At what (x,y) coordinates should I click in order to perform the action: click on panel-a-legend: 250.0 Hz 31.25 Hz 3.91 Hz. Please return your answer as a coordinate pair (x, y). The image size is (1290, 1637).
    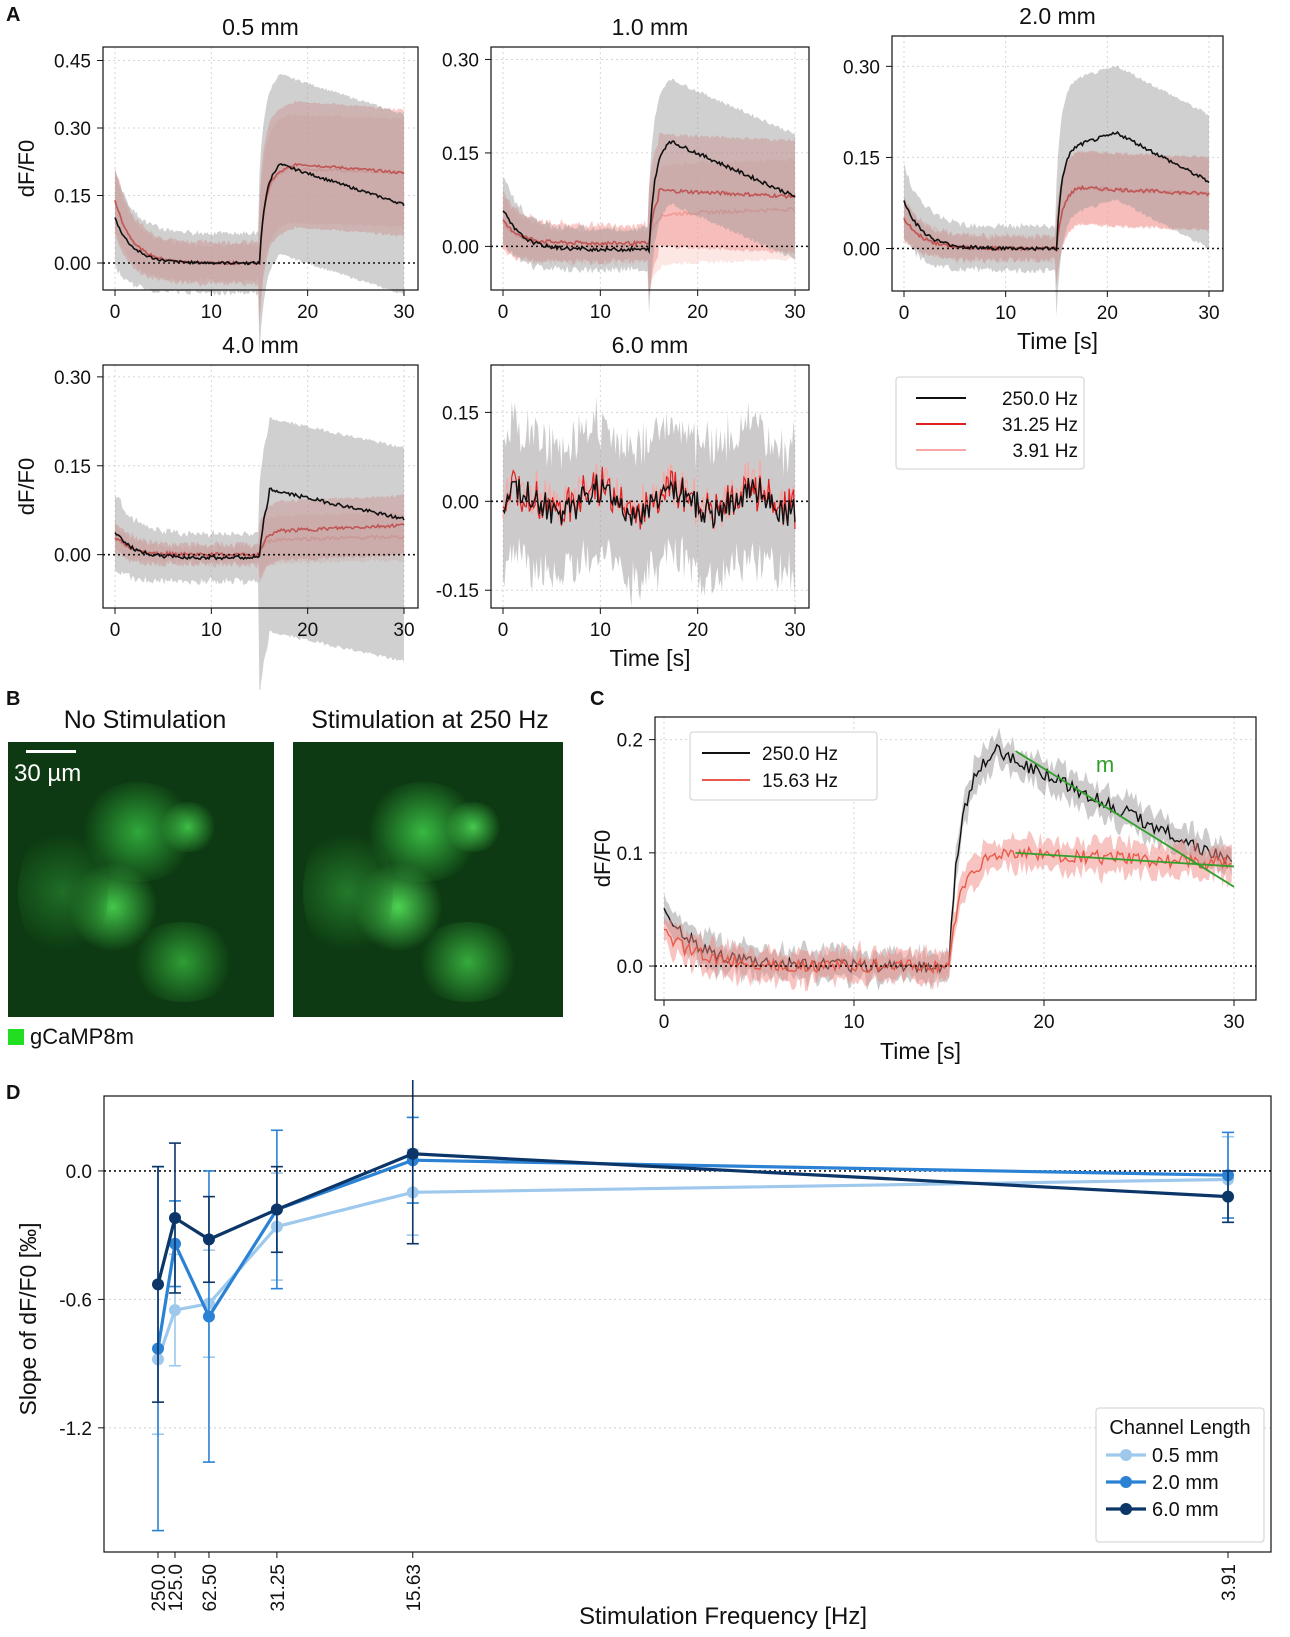
    Looking at the image, I should click on (990, 423).